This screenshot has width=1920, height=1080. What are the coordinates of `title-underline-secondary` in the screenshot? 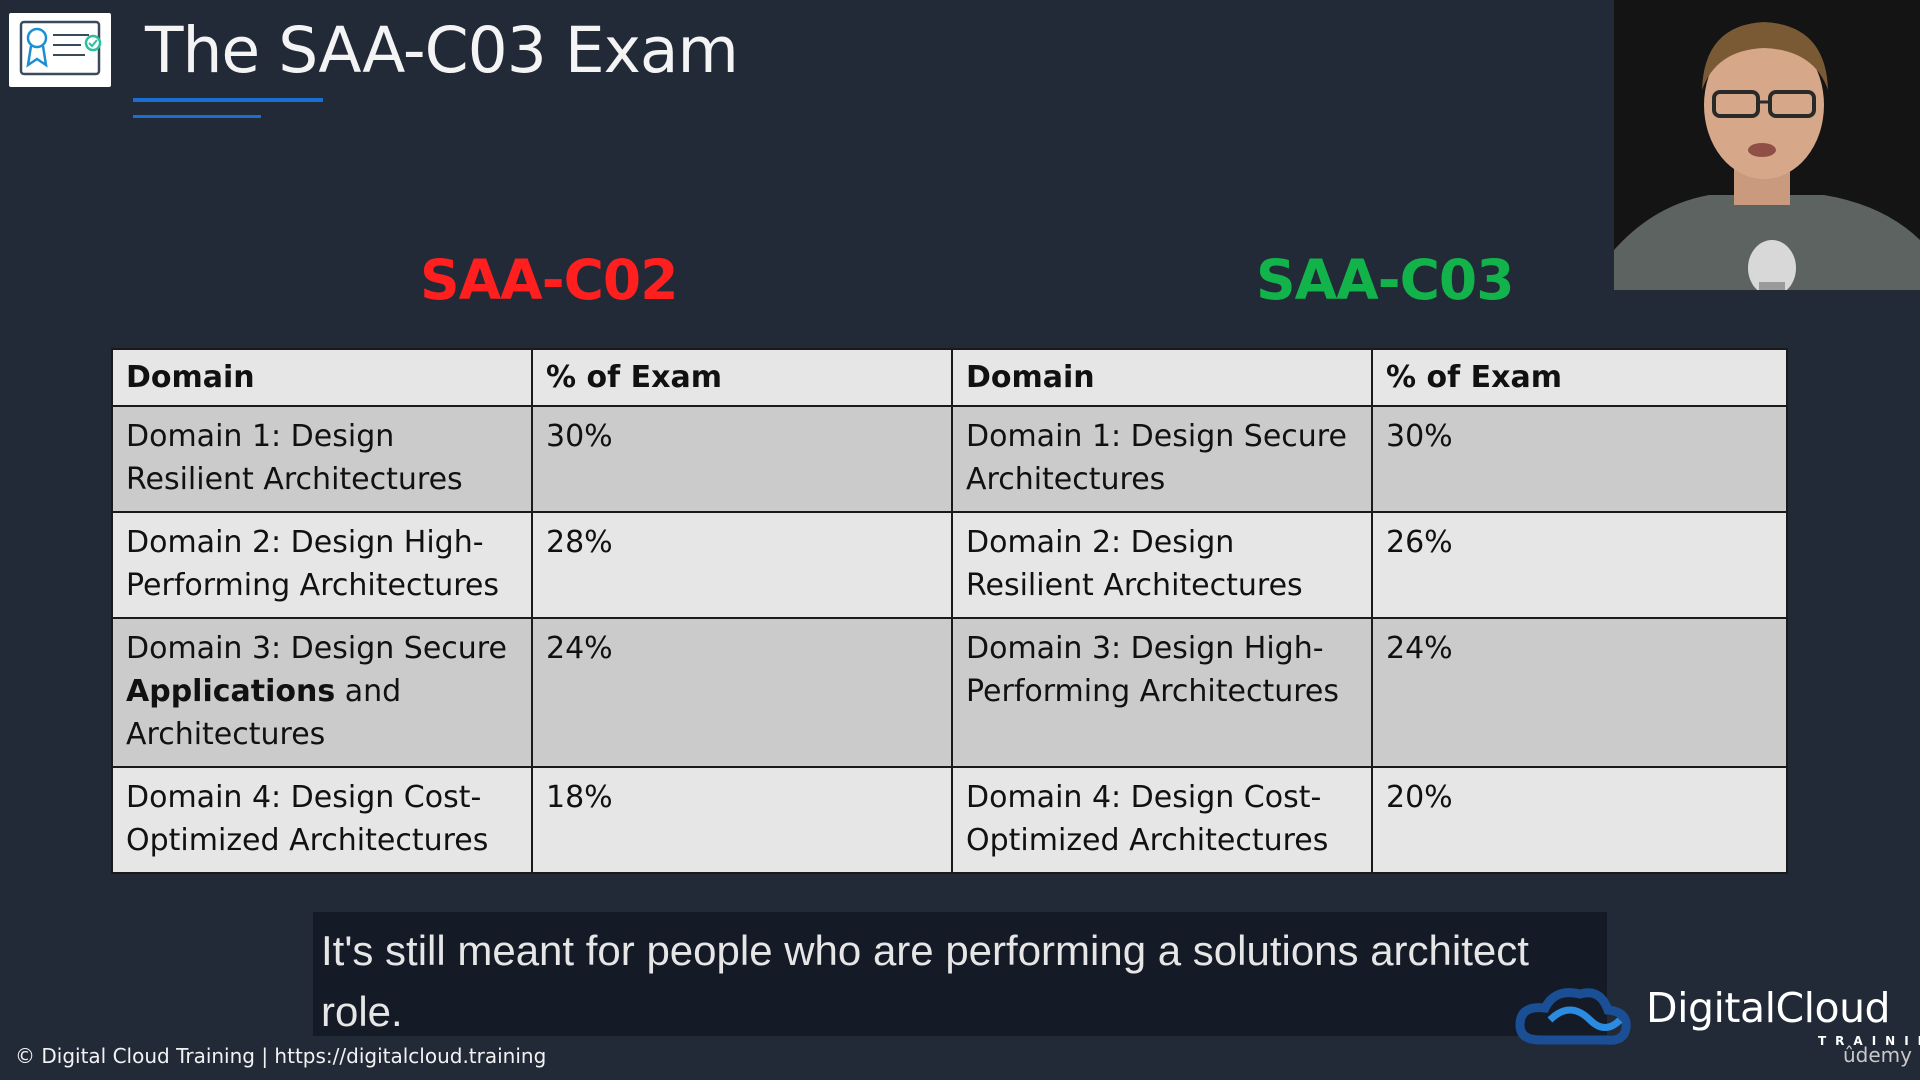 It's located at (197, 116).